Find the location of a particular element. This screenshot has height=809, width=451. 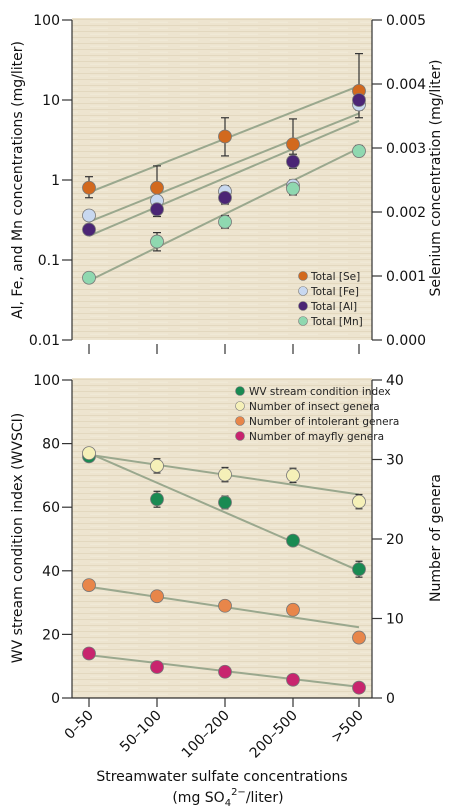

bottom-left-tick-label: 60 is located at coordinates (51, 508).